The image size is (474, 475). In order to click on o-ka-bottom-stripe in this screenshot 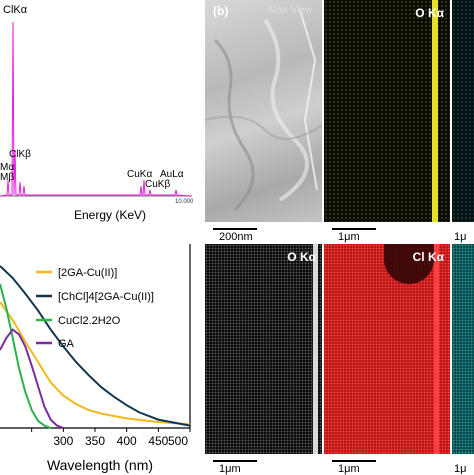, I will do `click(315, 349)`.